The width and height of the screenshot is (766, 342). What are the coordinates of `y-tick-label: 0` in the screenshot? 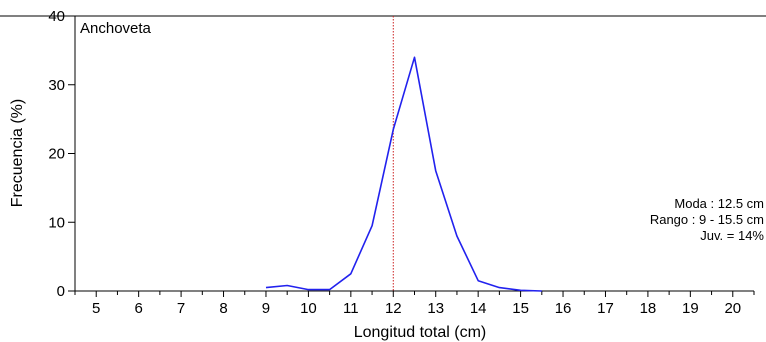 It's located at (61, 291).